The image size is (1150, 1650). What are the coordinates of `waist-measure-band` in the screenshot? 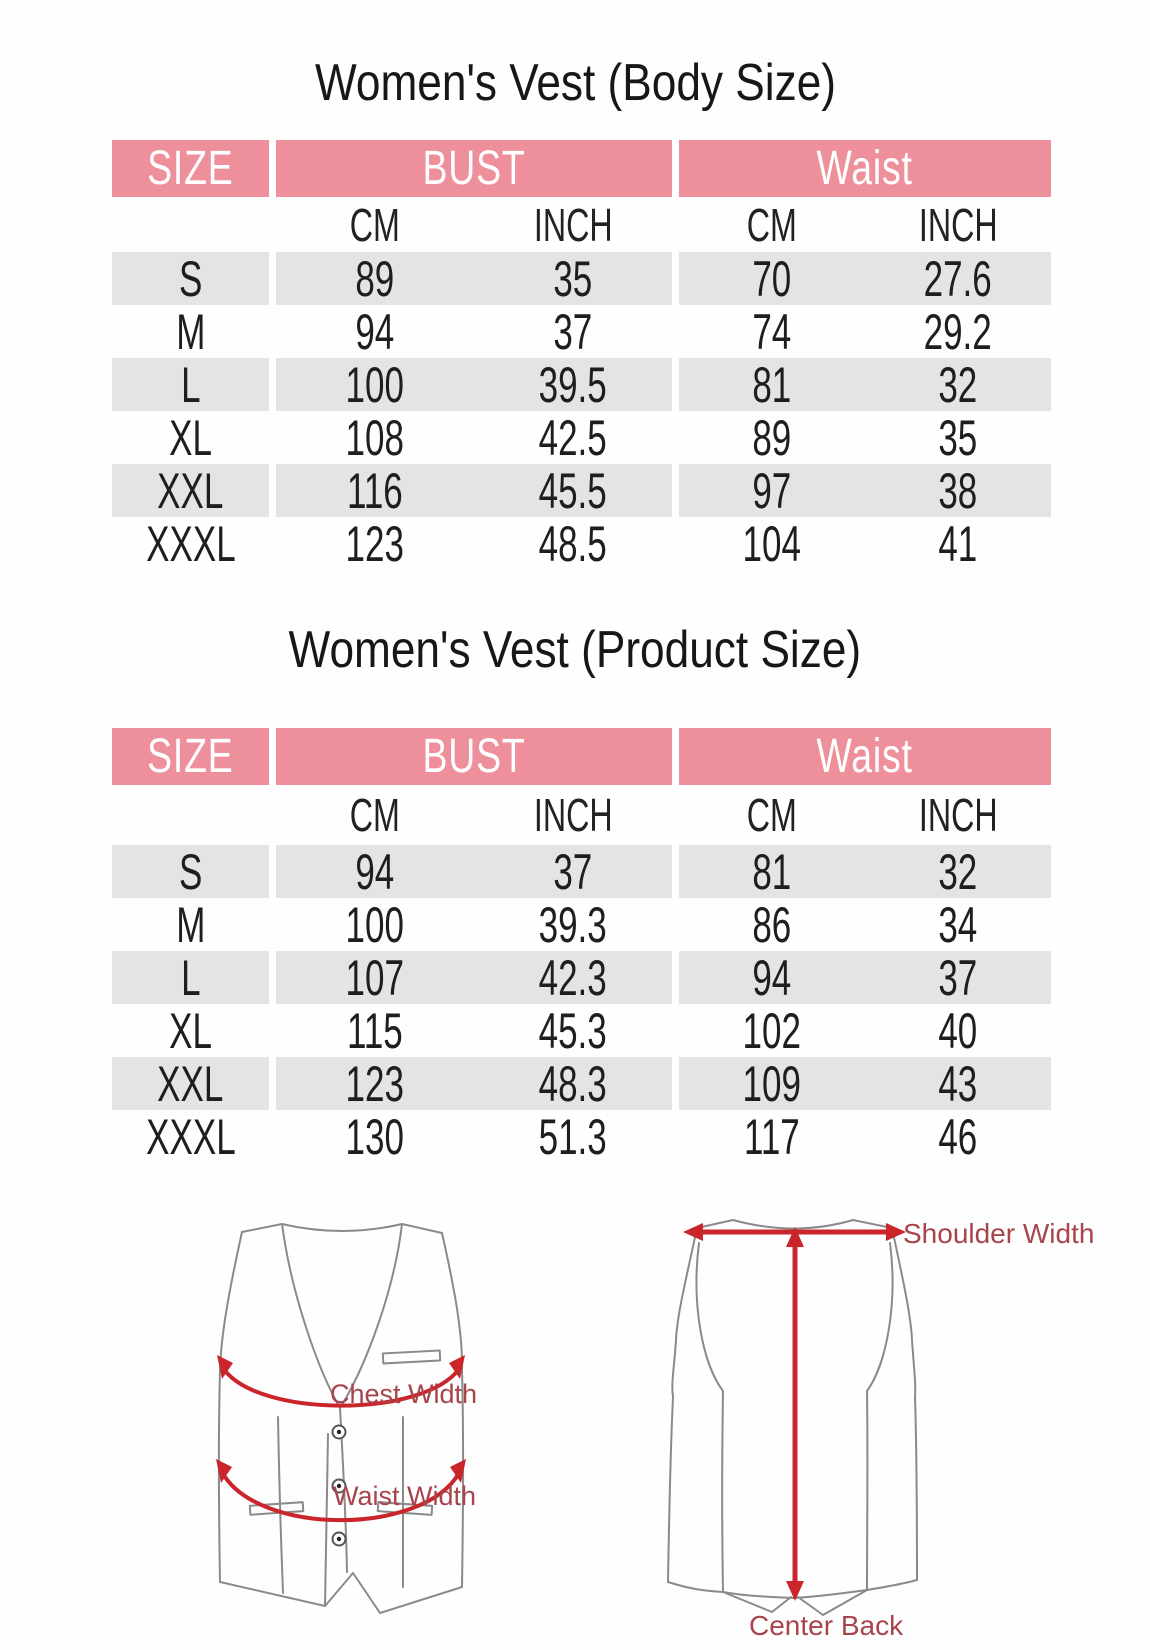 It's located at (341, 1491).